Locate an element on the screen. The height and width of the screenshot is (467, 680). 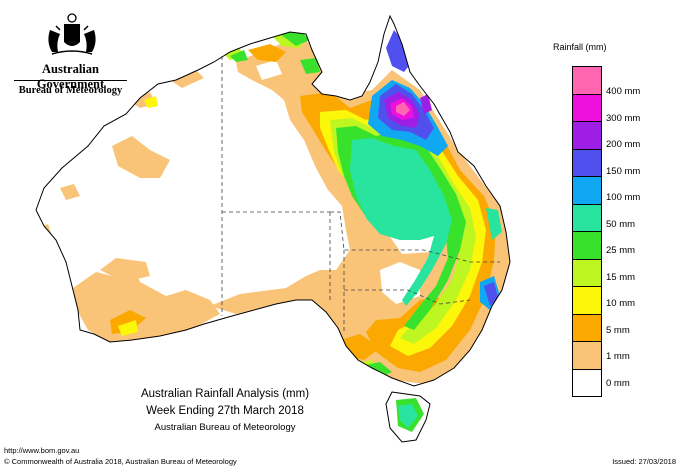
map-title: Australian Rainfall Analysis (mm) is located at coordinates (225, 394).